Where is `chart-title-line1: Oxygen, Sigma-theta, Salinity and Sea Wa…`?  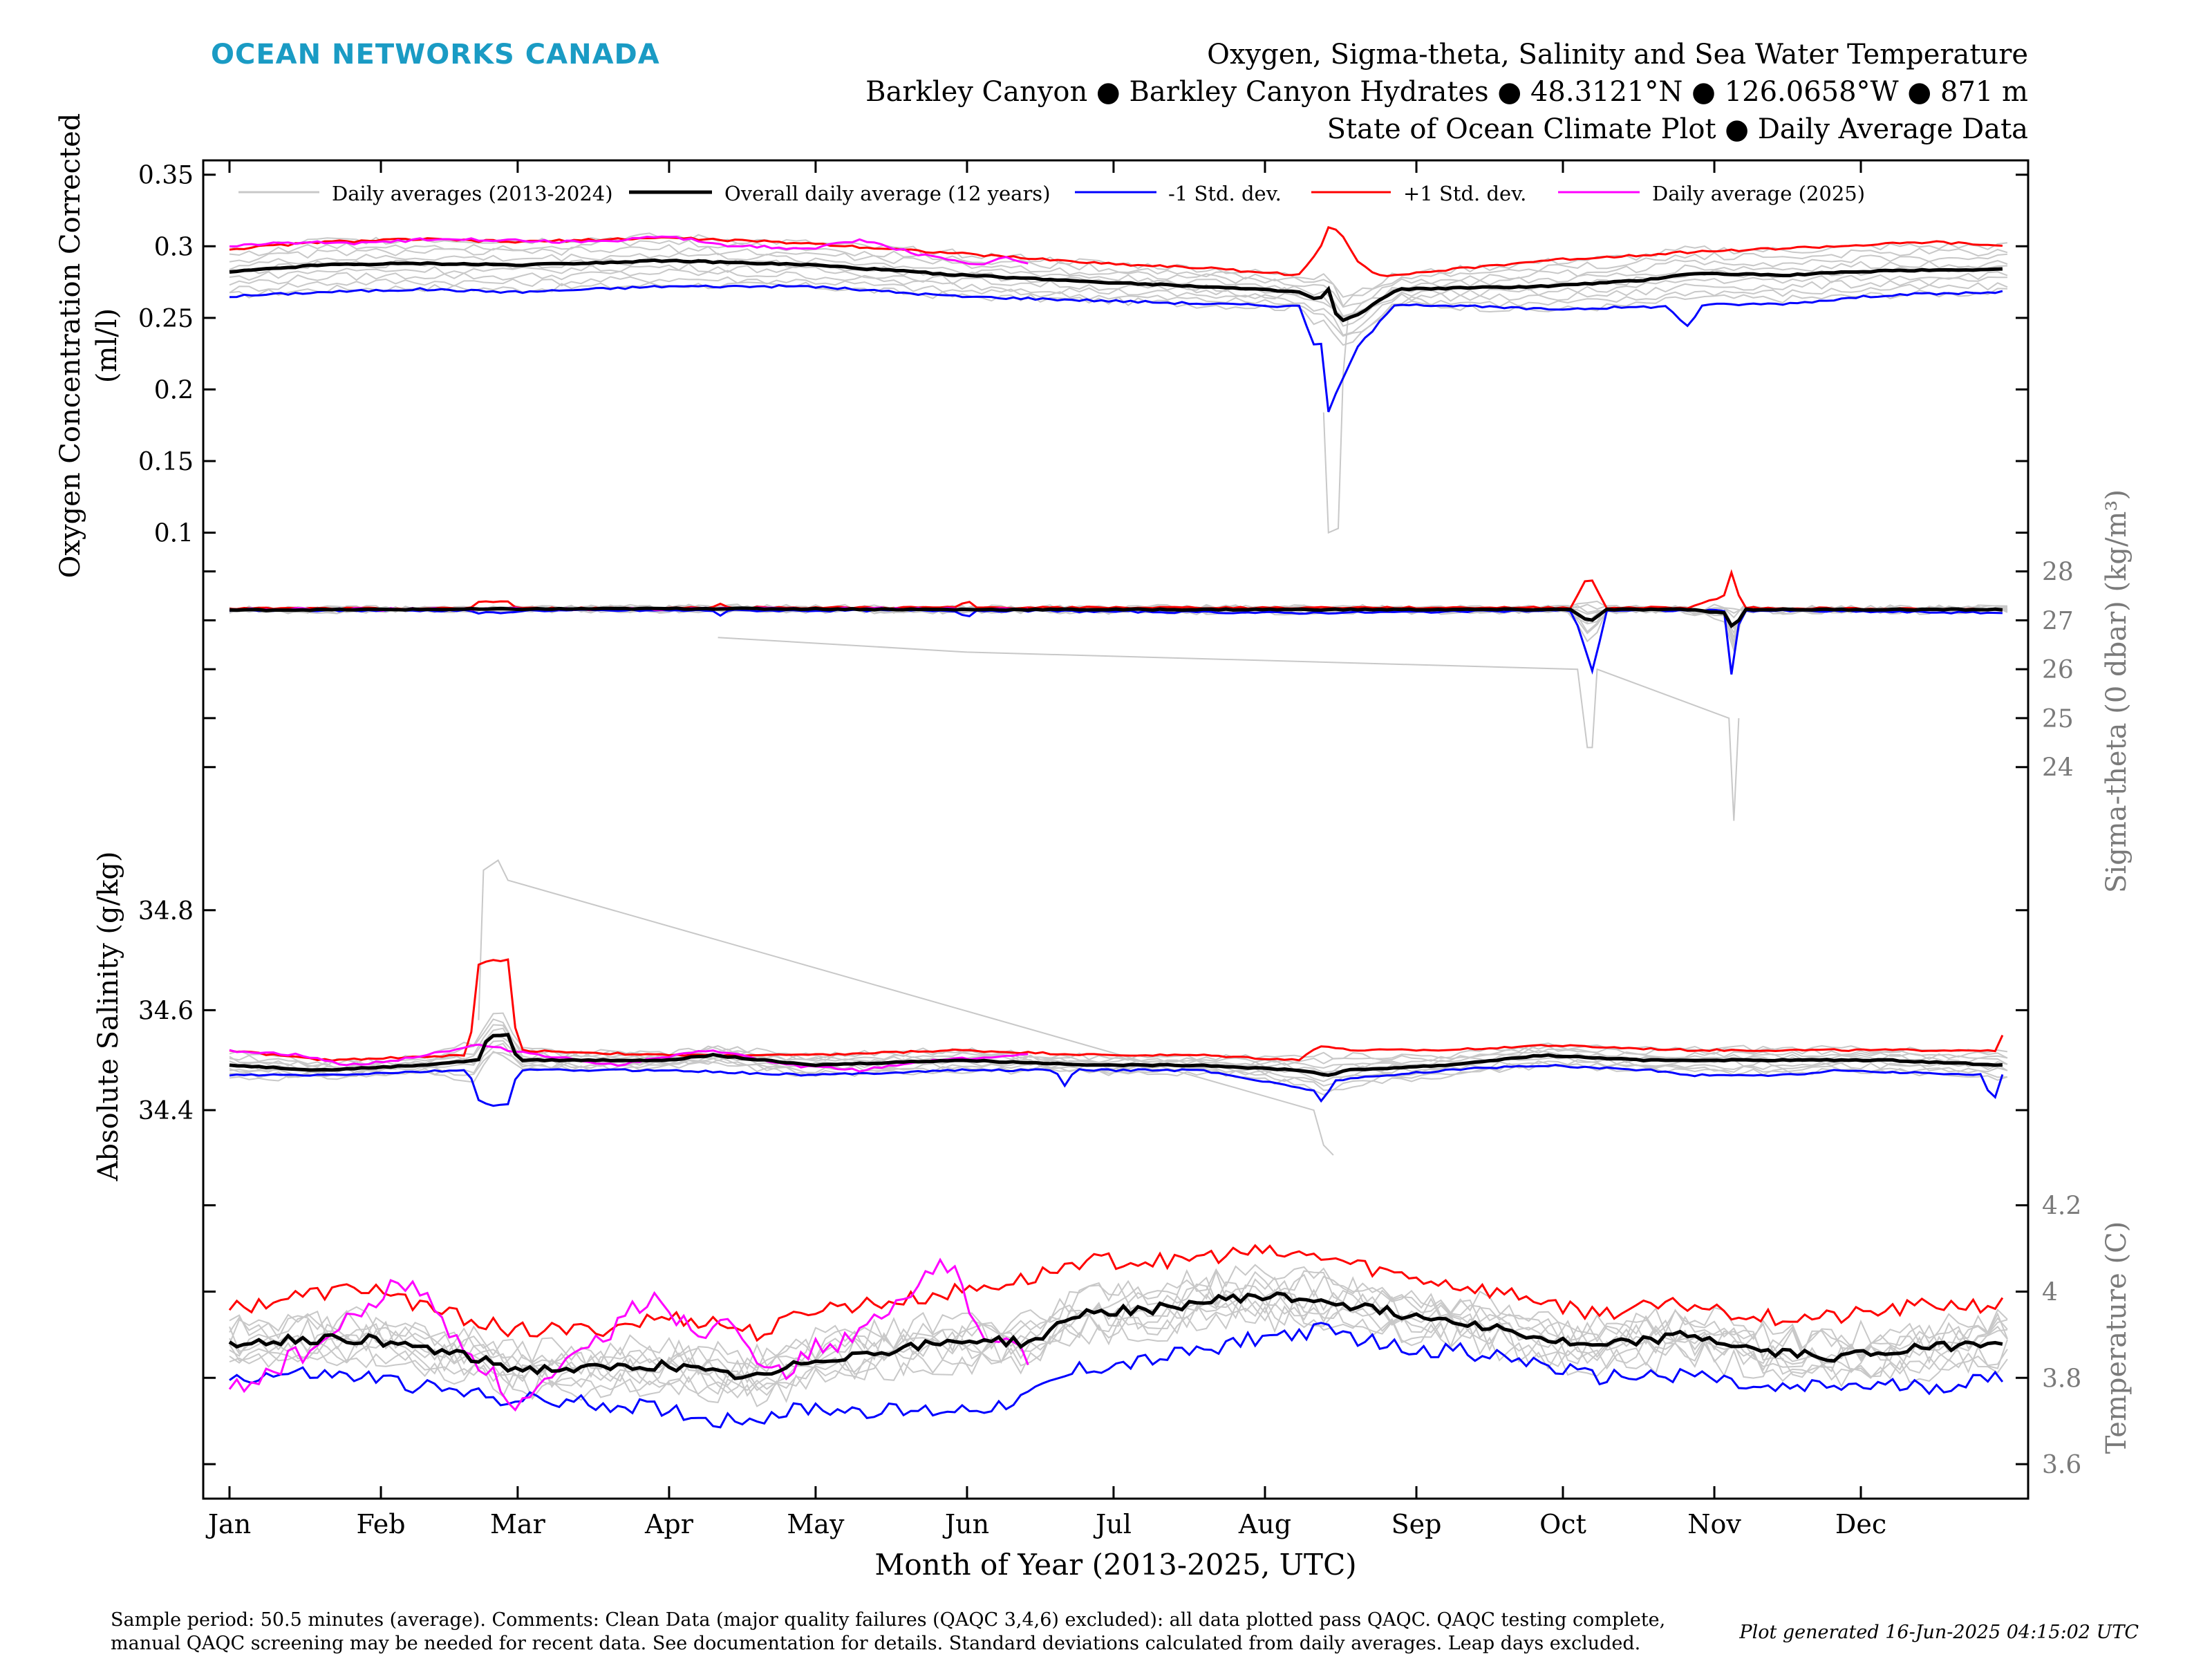
chart-title-line1: Oxygen, Sigma-theta, Salinity and Sea Wa… is located at coordinates (1618, 55).